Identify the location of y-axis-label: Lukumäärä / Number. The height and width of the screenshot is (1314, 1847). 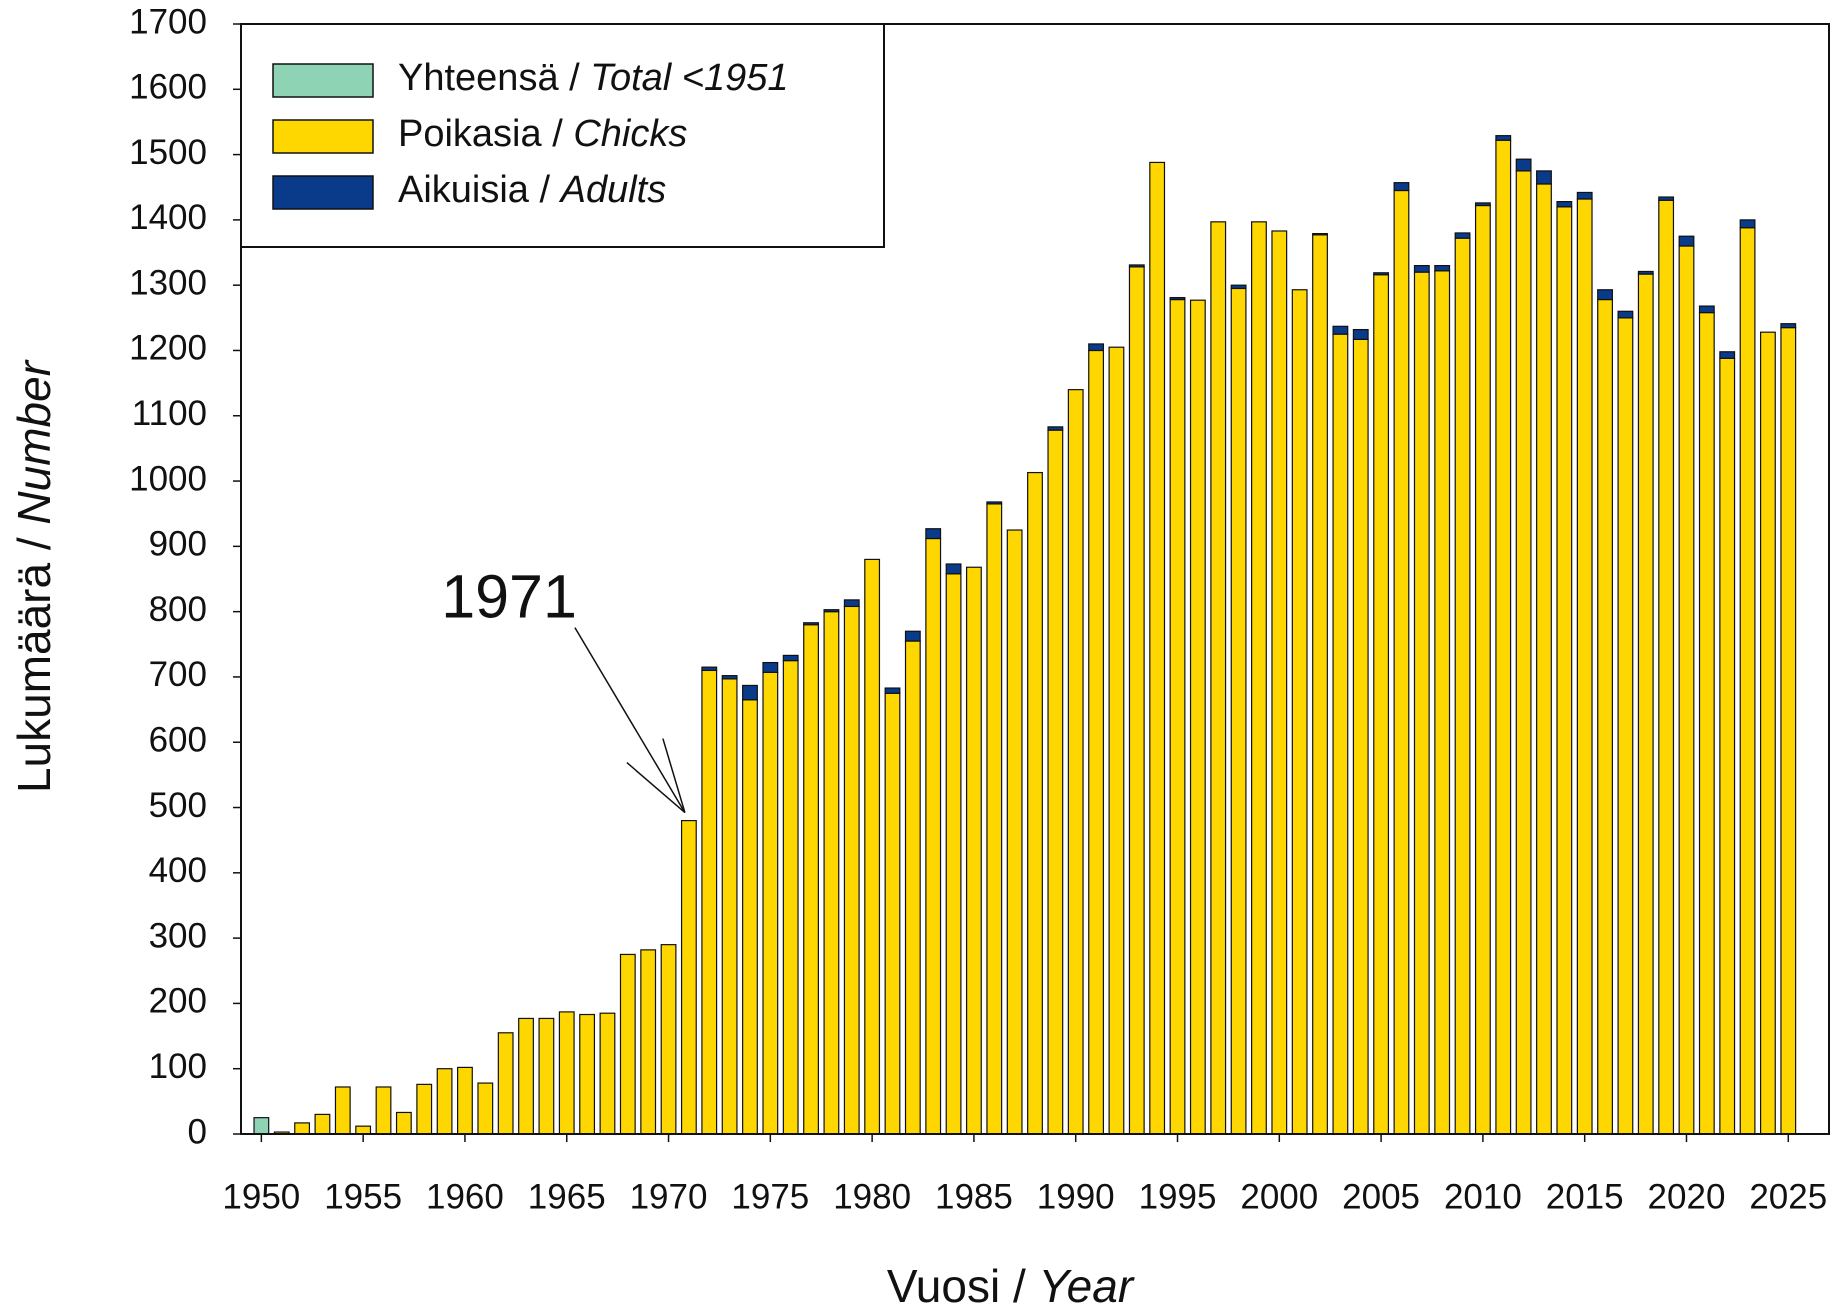
(34, 576).